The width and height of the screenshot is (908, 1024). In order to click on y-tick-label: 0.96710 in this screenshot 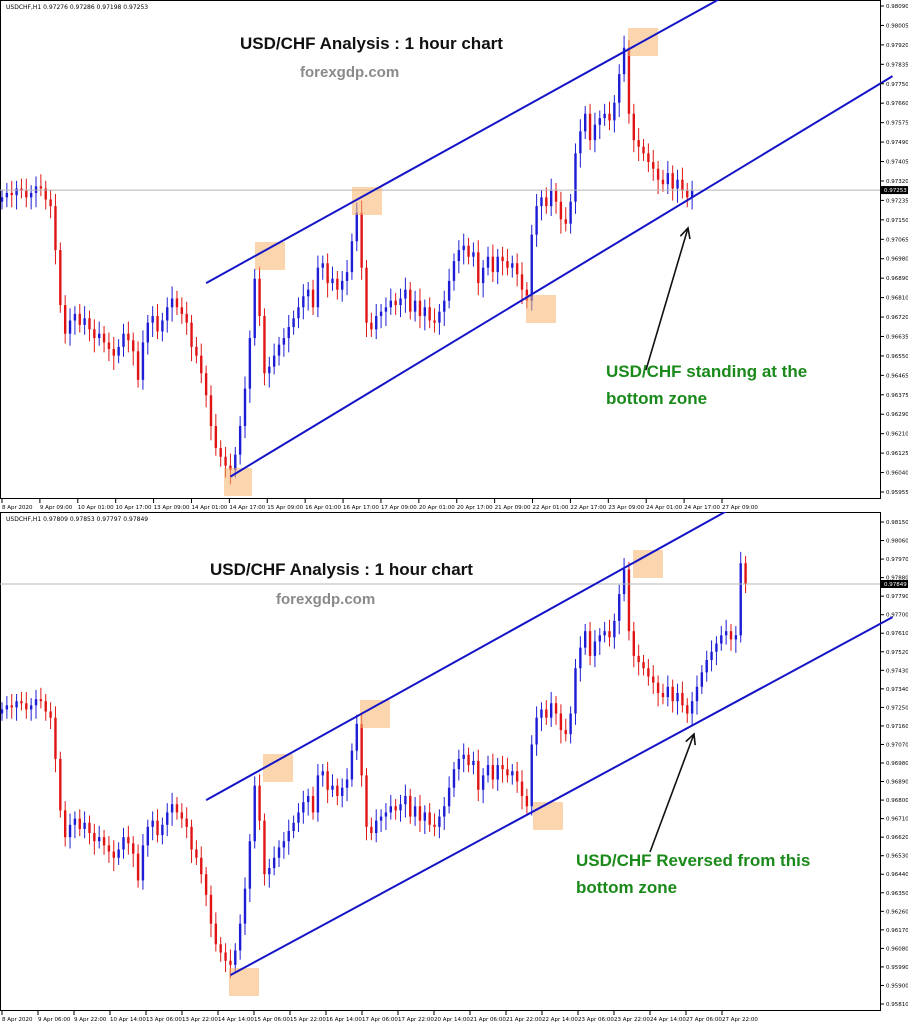, I will do `click(897, 820)`.